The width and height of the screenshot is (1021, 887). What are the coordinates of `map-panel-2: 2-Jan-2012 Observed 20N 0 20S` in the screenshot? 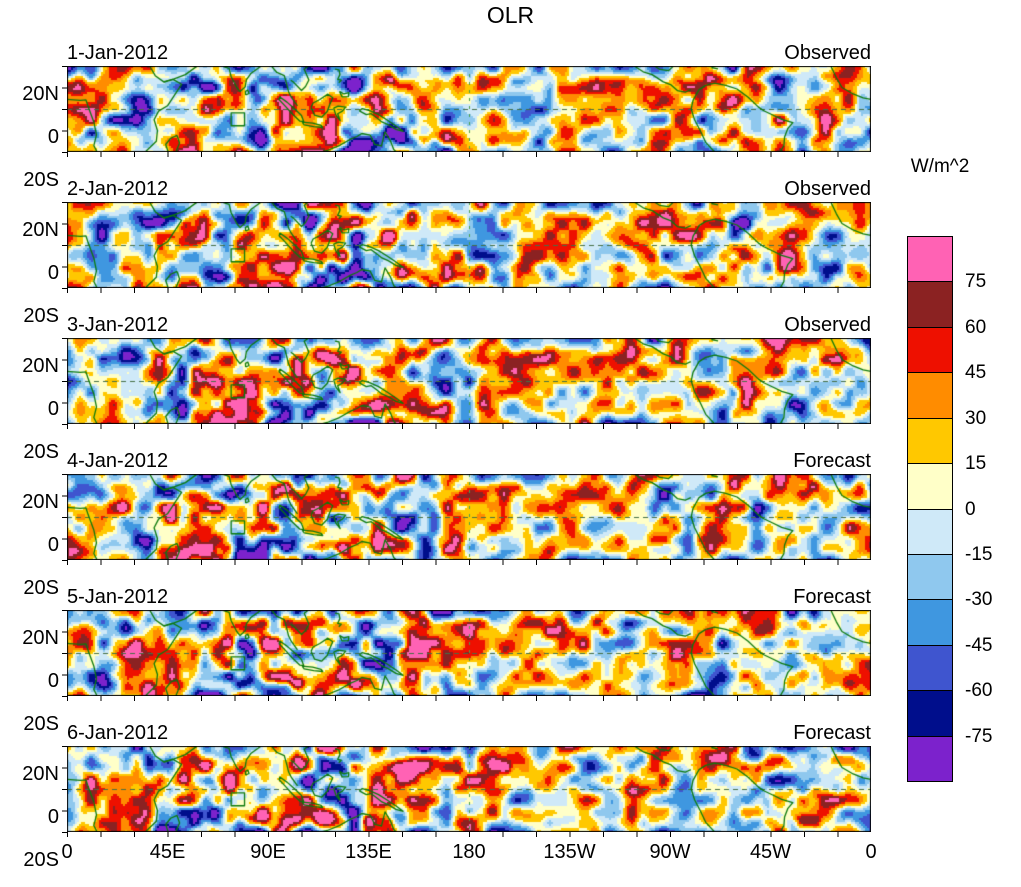 It's located at (446, 250).